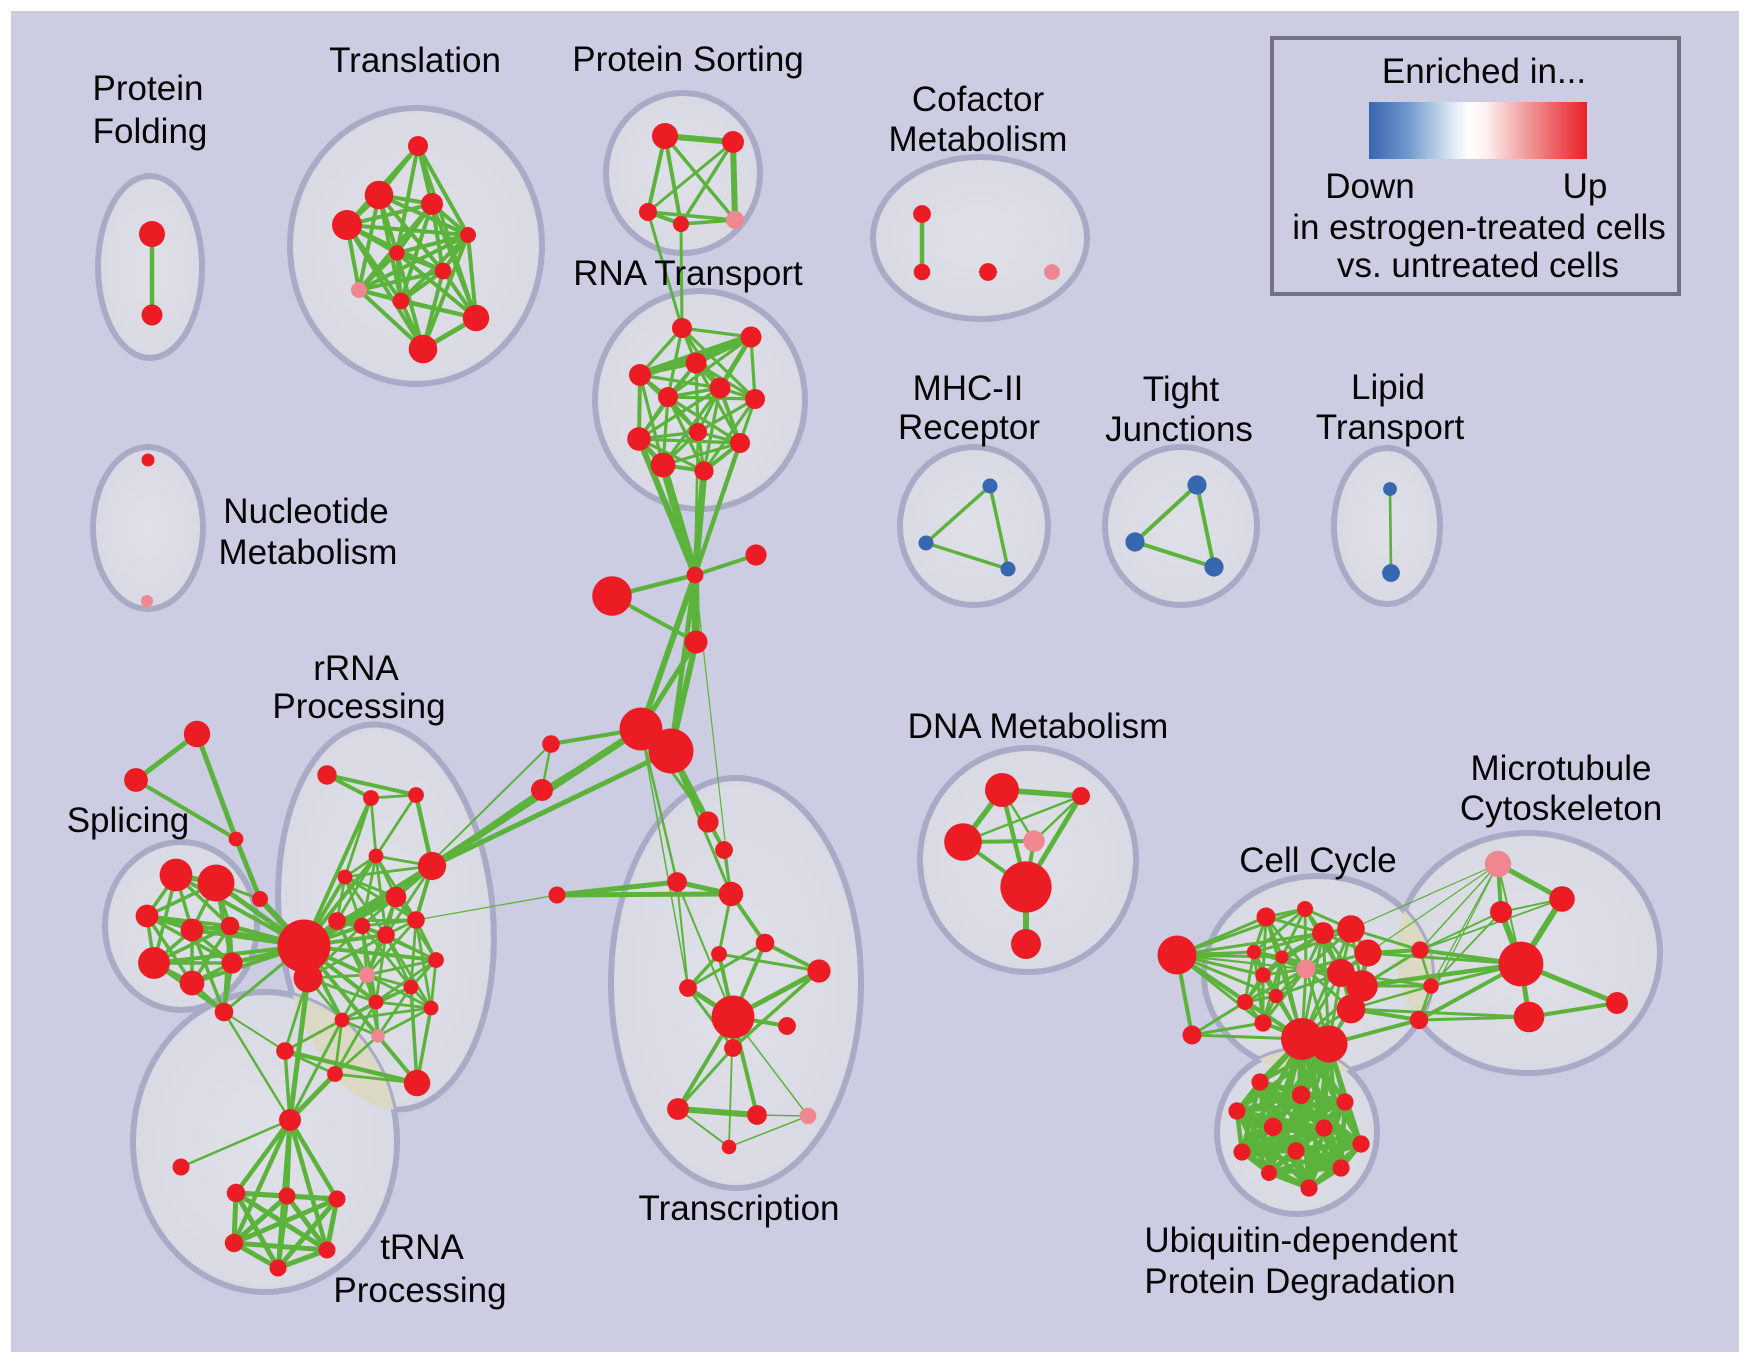 The width and height of the screenshot is (1750, 1365). Describe the element at coordinates (415, 60) in the screenshot. I see `svg-text: Translation` at that location.